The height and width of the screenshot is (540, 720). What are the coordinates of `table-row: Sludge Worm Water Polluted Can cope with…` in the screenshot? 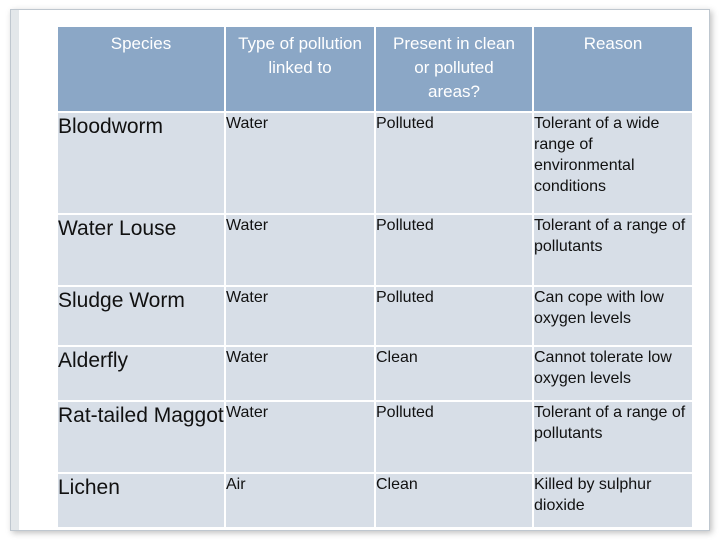 It's located at (375, 316).